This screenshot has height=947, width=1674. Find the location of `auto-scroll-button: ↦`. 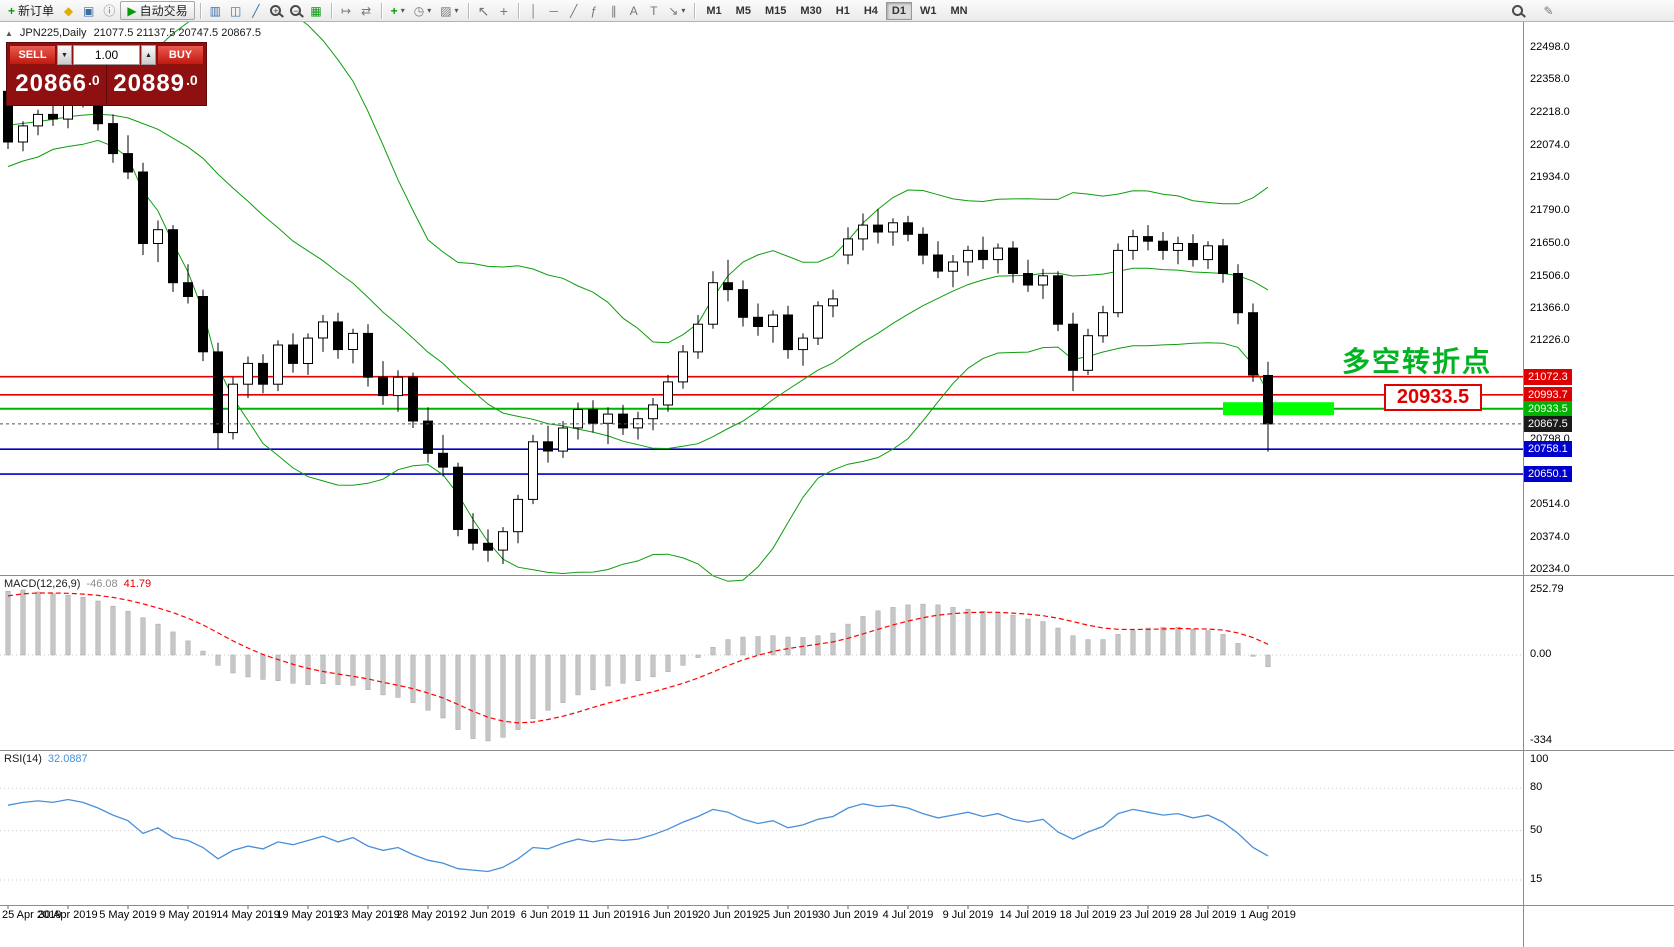

auto-scroll-button: ↦ is located at coordinates (346, 10).